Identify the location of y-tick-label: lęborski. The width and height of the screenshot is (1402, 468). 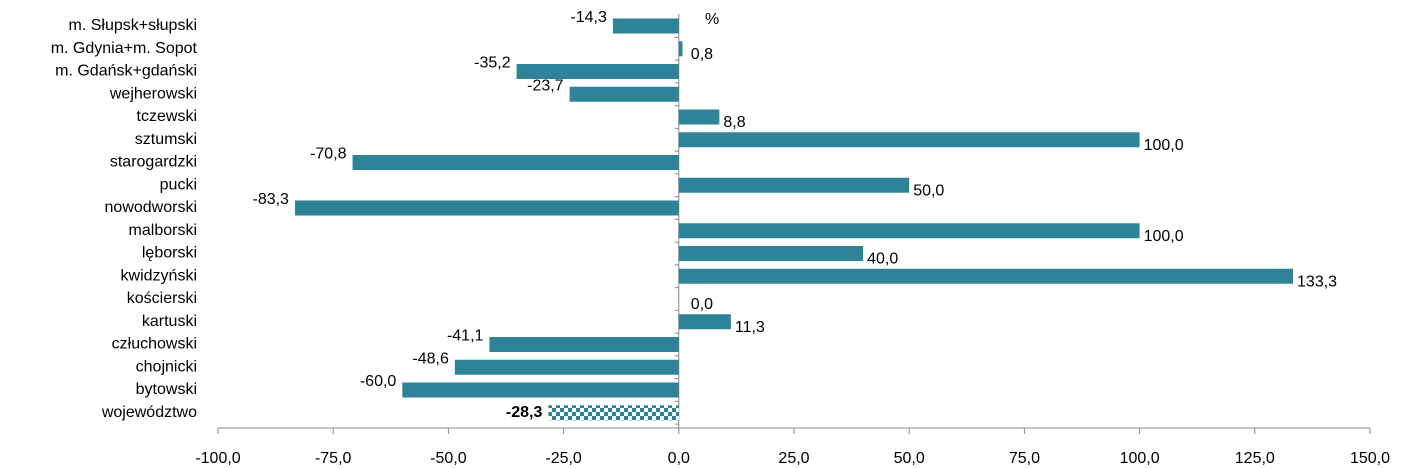
(169, 253).